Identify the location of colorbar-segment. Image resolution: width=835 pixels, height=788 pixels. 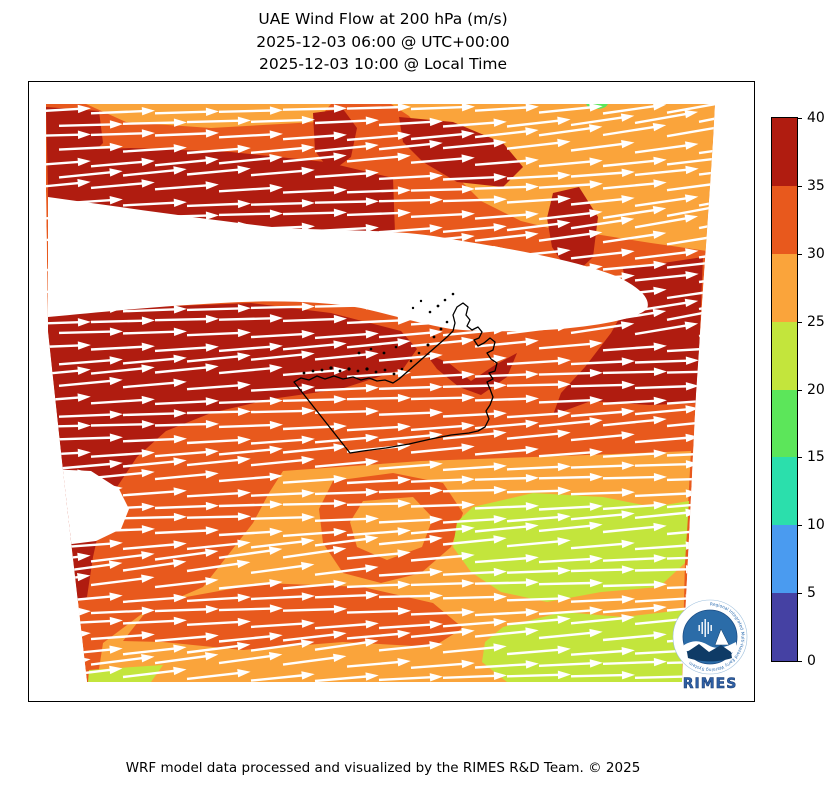
(784, 152).